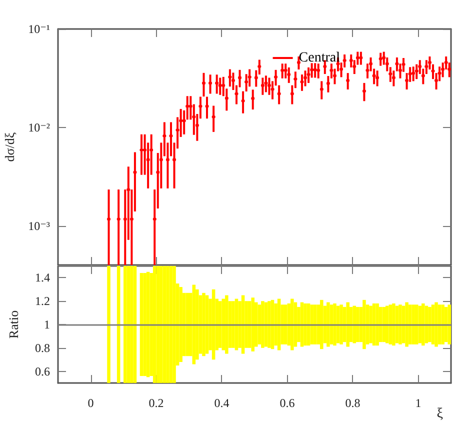 The image size is (467, 422). What do you see at coordinates (91, 403) in the screenshot?
I see `x-tick-label: 0` at bounding box center [91, 403].